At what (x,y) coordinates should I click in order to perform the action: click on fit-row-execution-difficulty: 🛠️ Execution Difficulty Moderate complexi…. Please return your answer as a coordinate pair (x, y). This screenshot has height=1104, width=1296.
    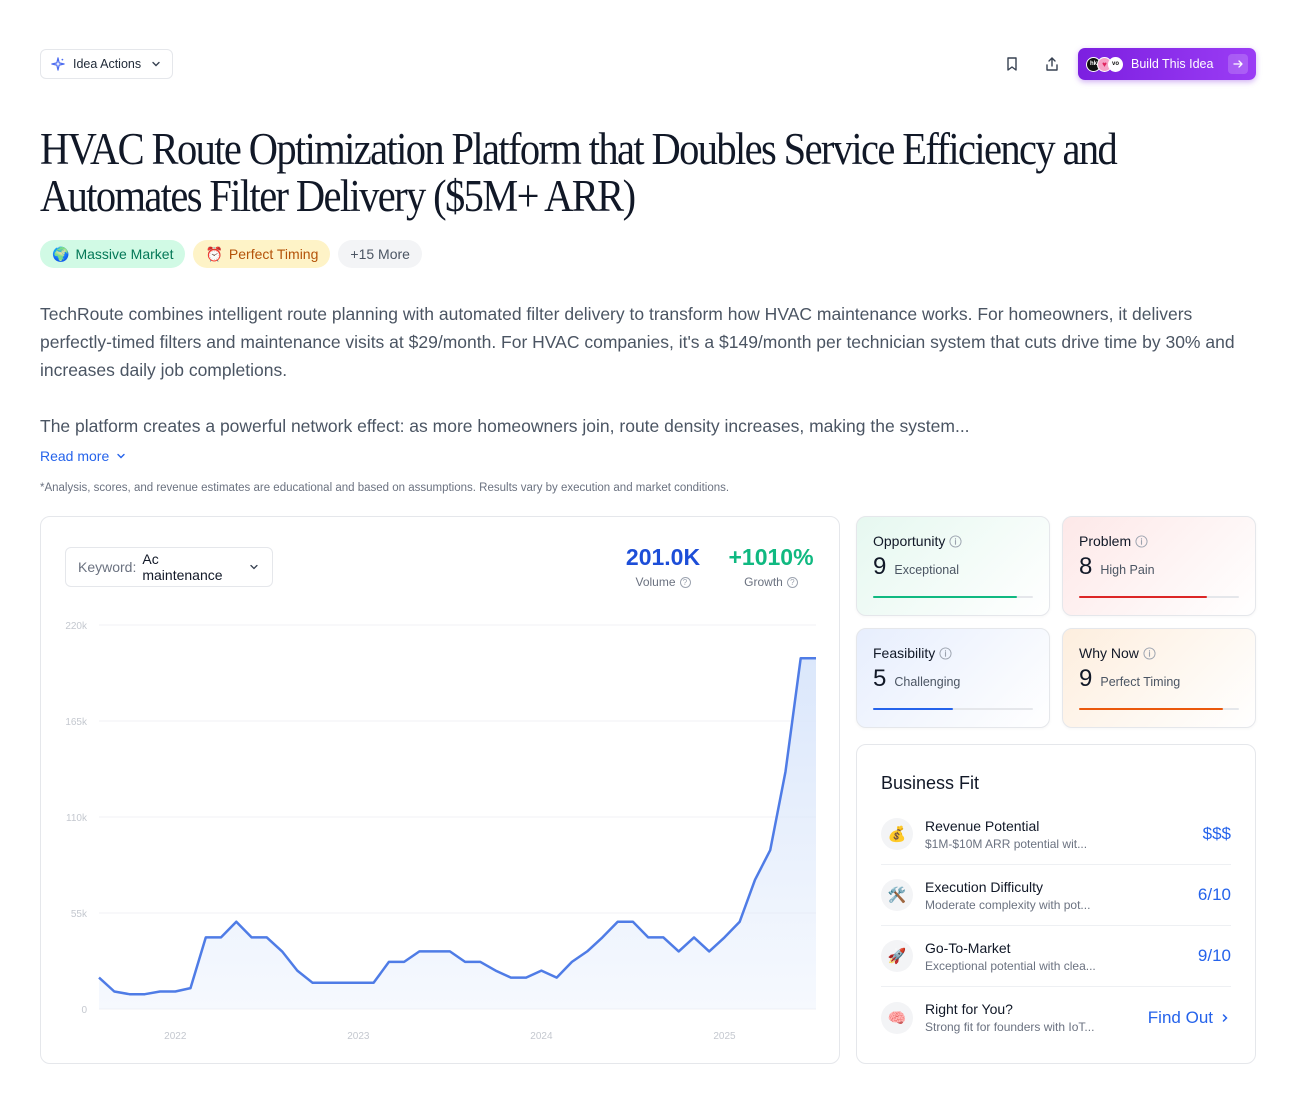
    Looking at the image, I should click on (1056, 895).